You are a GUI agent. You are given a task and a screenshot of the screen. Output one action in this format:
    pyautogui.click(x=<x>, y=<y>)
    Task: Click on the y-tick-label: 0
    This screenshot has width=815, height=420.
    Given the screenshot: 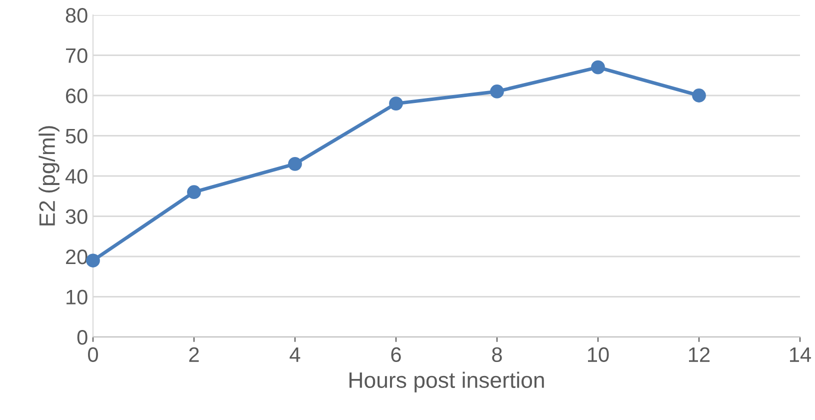 What is the action you would take?
    pyautogui.click(x=82, y=337)
    